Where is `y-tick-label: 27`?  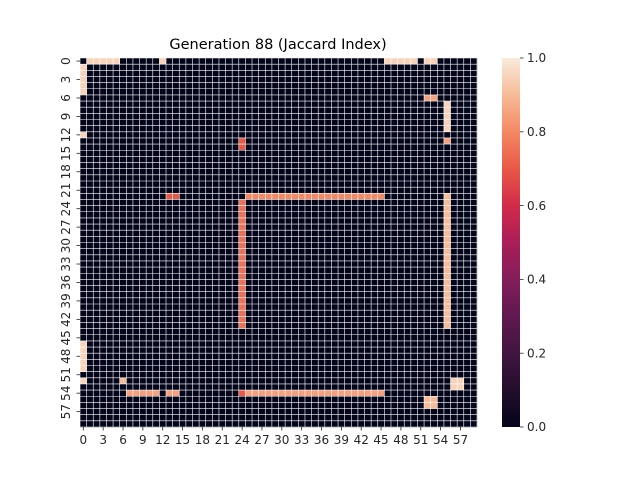
y-tick-label: 27 is located at coordinates (66, 226).